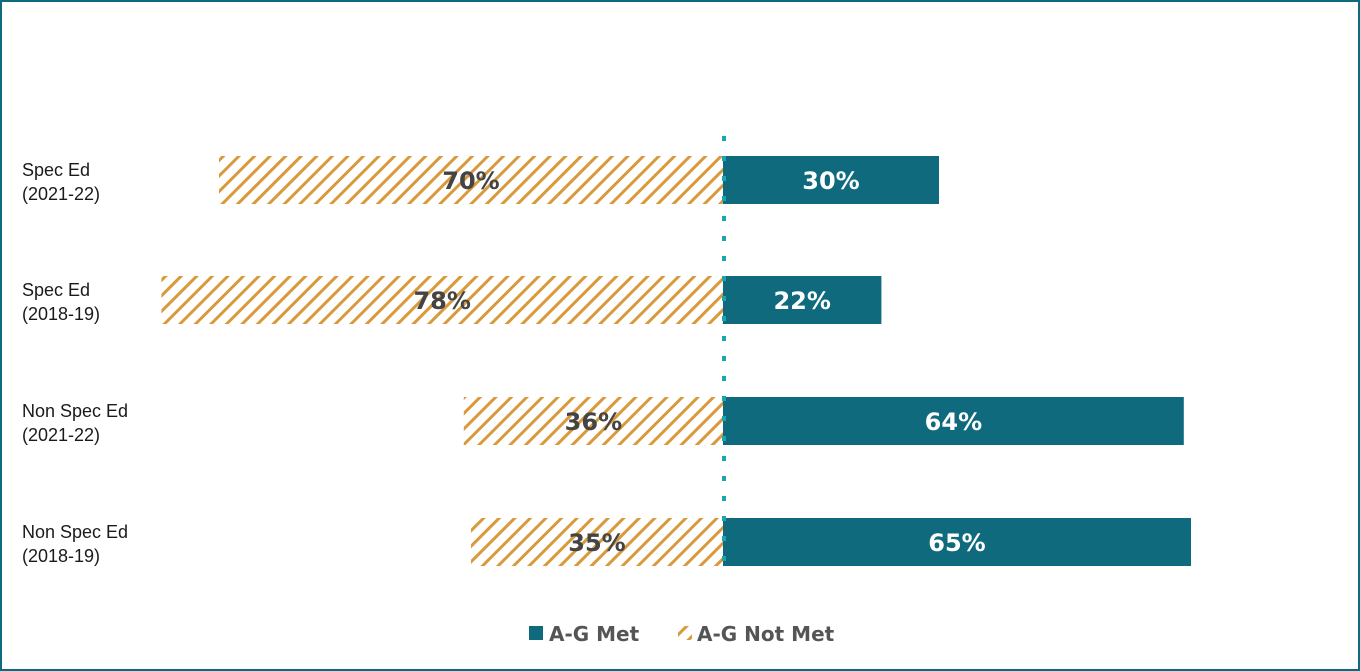 The height and width of the screenshot is (671, 1360). I want to click on value-label-not-met-0: 70%, so click(470, 181).